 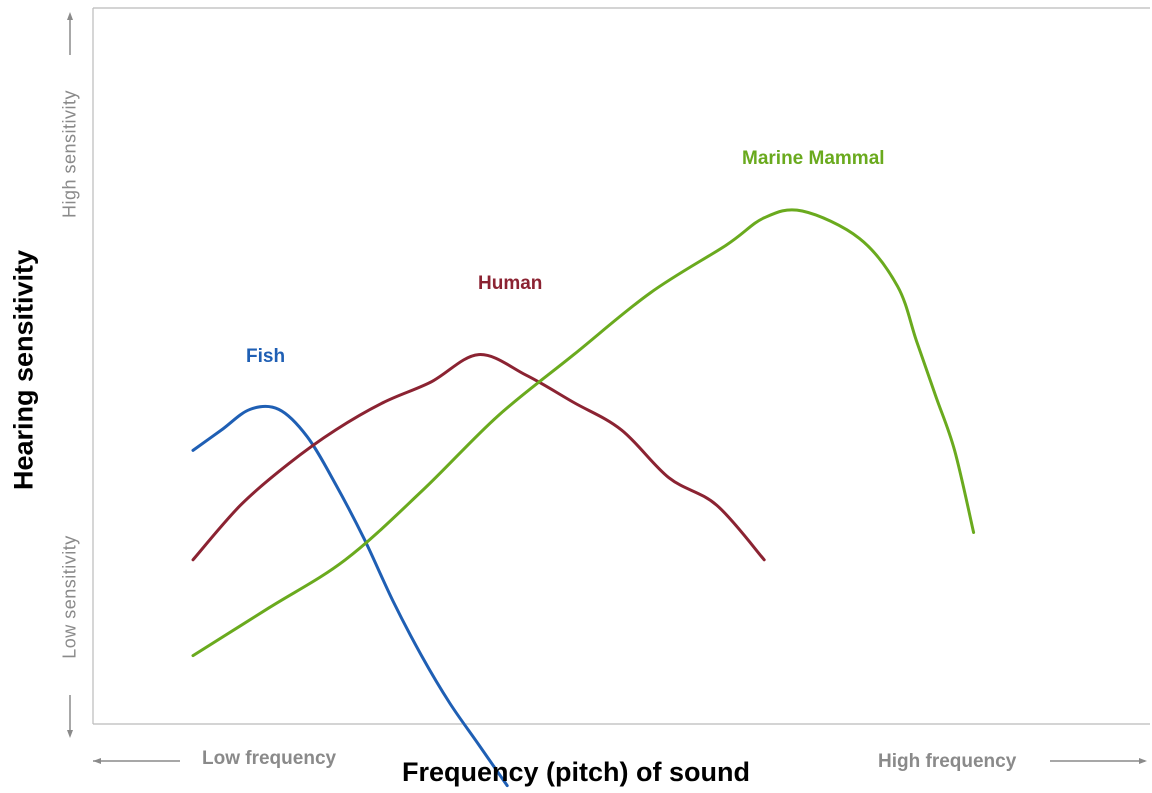 I want to click on series-line-human, so click(x=478, y=457).